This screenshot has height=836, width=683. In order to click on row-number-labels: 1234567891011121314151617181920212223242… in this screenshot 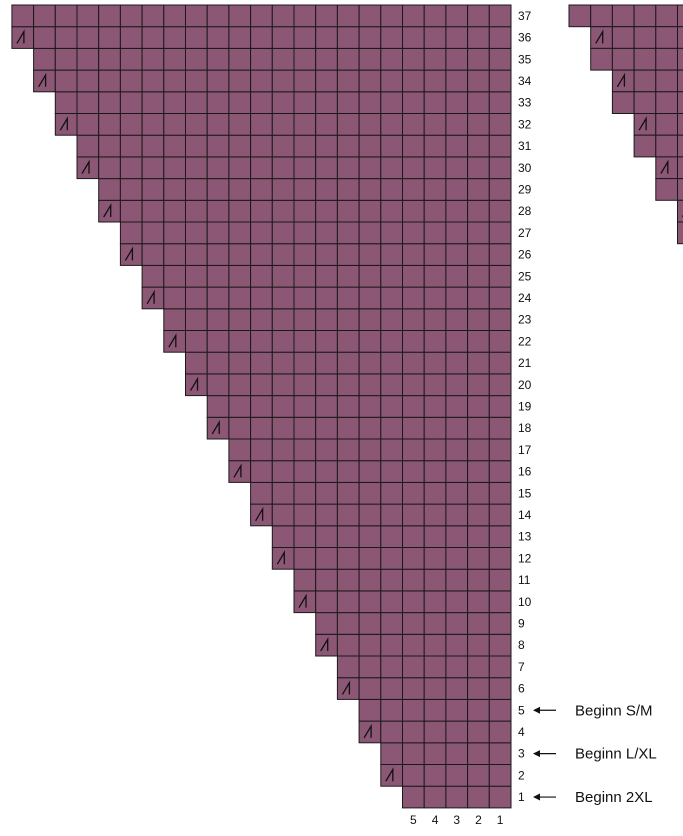, I will do `click(525, 406)`.